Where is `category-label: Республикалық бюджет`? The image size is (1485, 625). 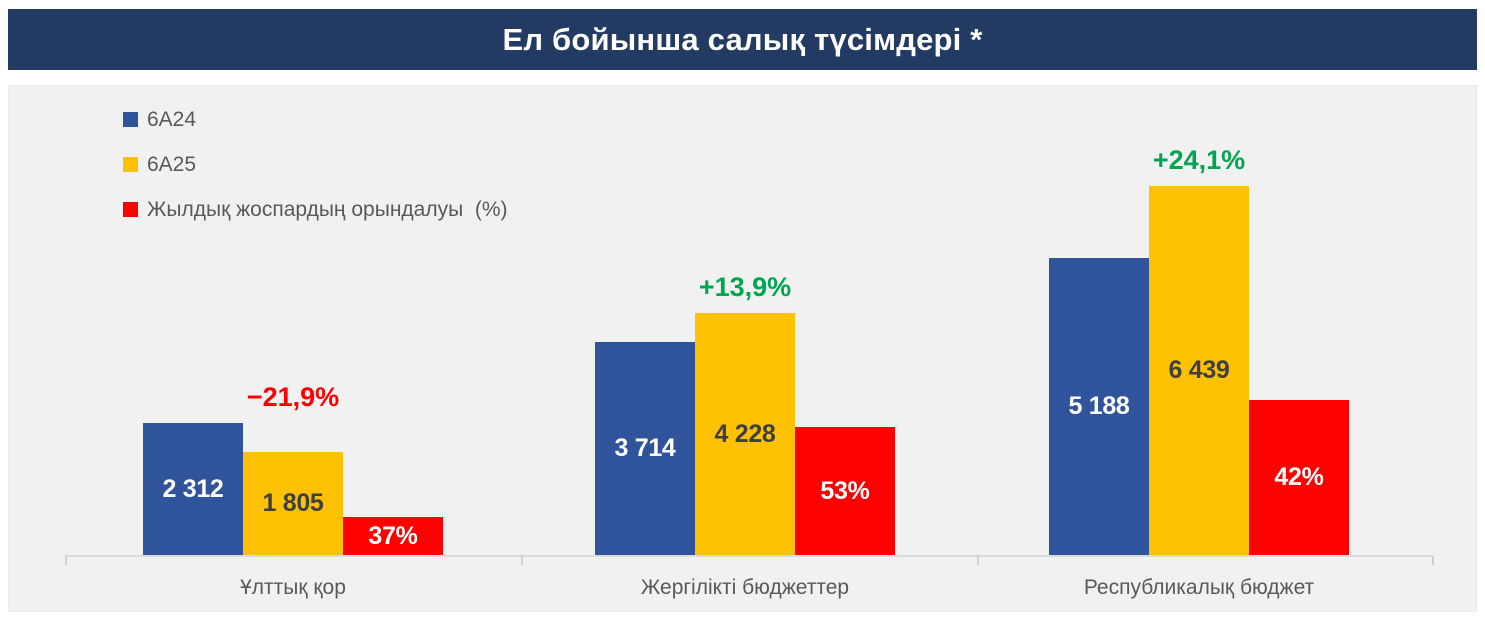 category-label: Республикалық бюджет is located at coordinates (1199, 587).